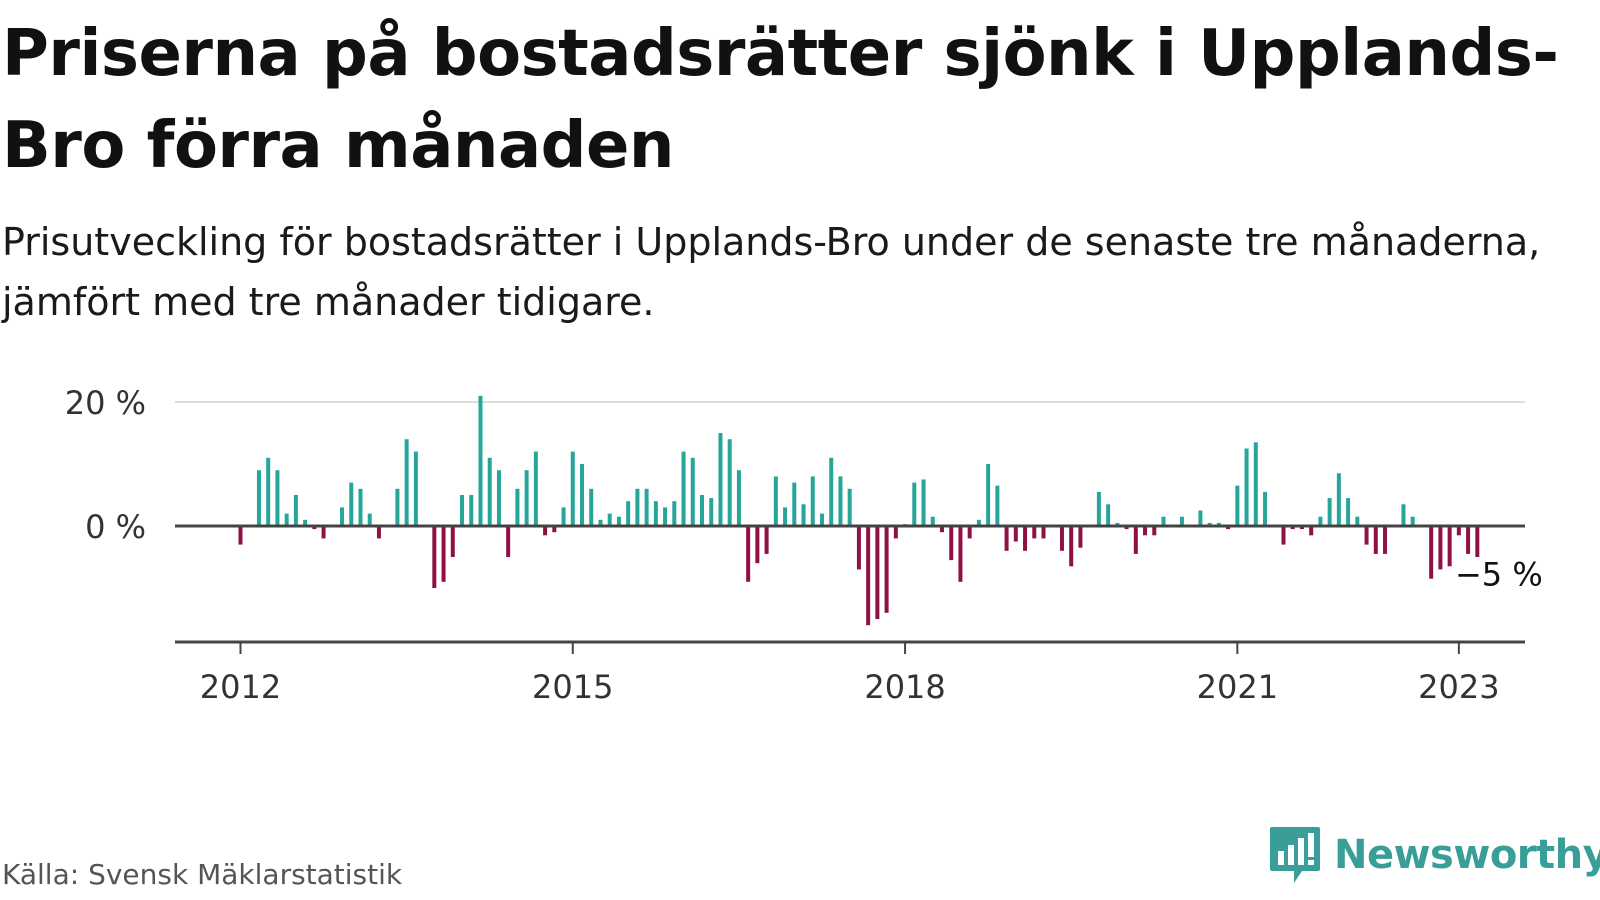 The image size is (1600, 900). What do you see at coordinates (115, 527) in the screenshot?
I see `y-tick-label: 0 %` at bounding box center [115, 527].